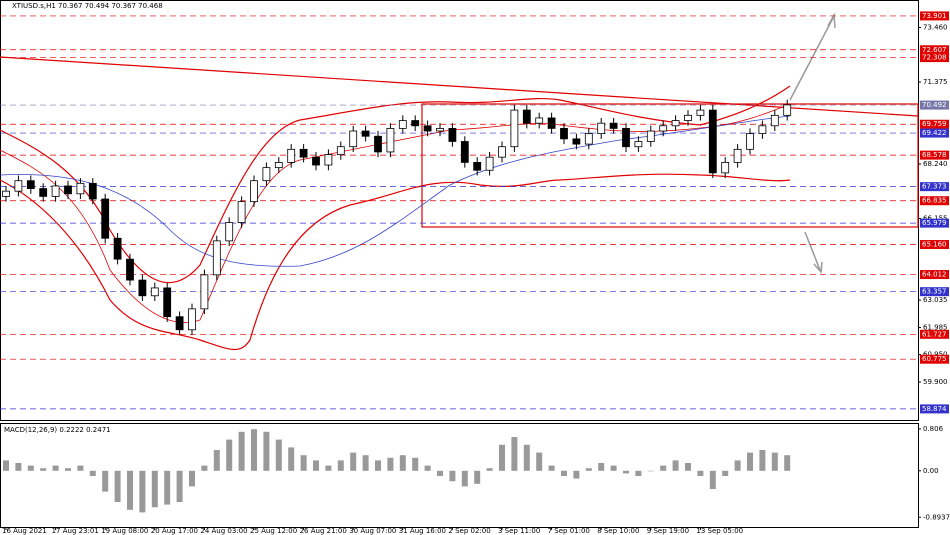  Describe the element at coordinates (935, 382) in the screenshot. I see `y-tick-label: 59.900` at that location.